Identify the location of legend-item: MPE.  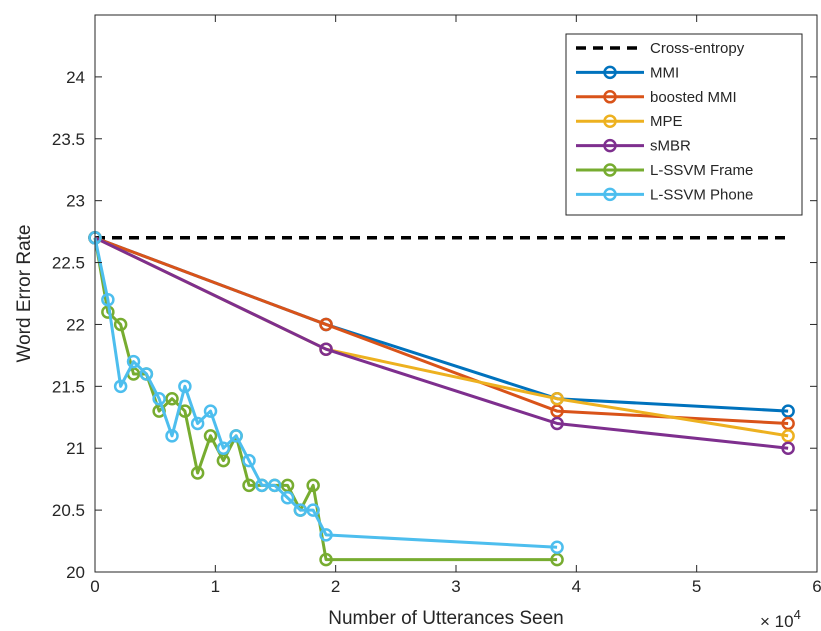
(629, 121).